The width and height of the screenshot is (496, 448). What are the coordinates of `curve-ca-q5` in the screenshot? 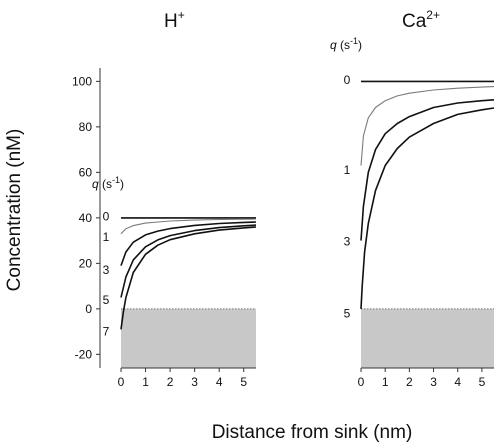 It's located at (427, 208).